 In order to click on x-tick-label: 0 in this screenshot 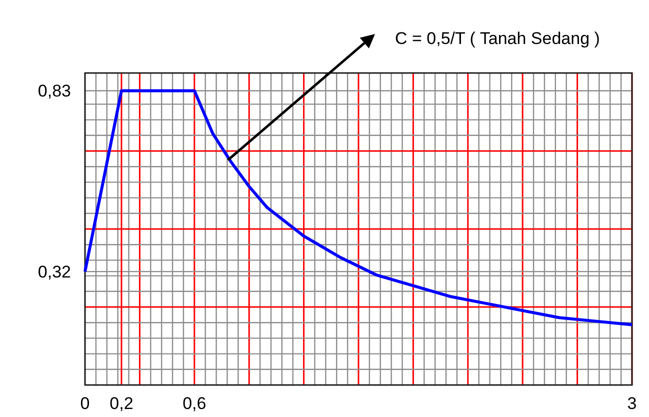, I will do `click(85, 403)`.